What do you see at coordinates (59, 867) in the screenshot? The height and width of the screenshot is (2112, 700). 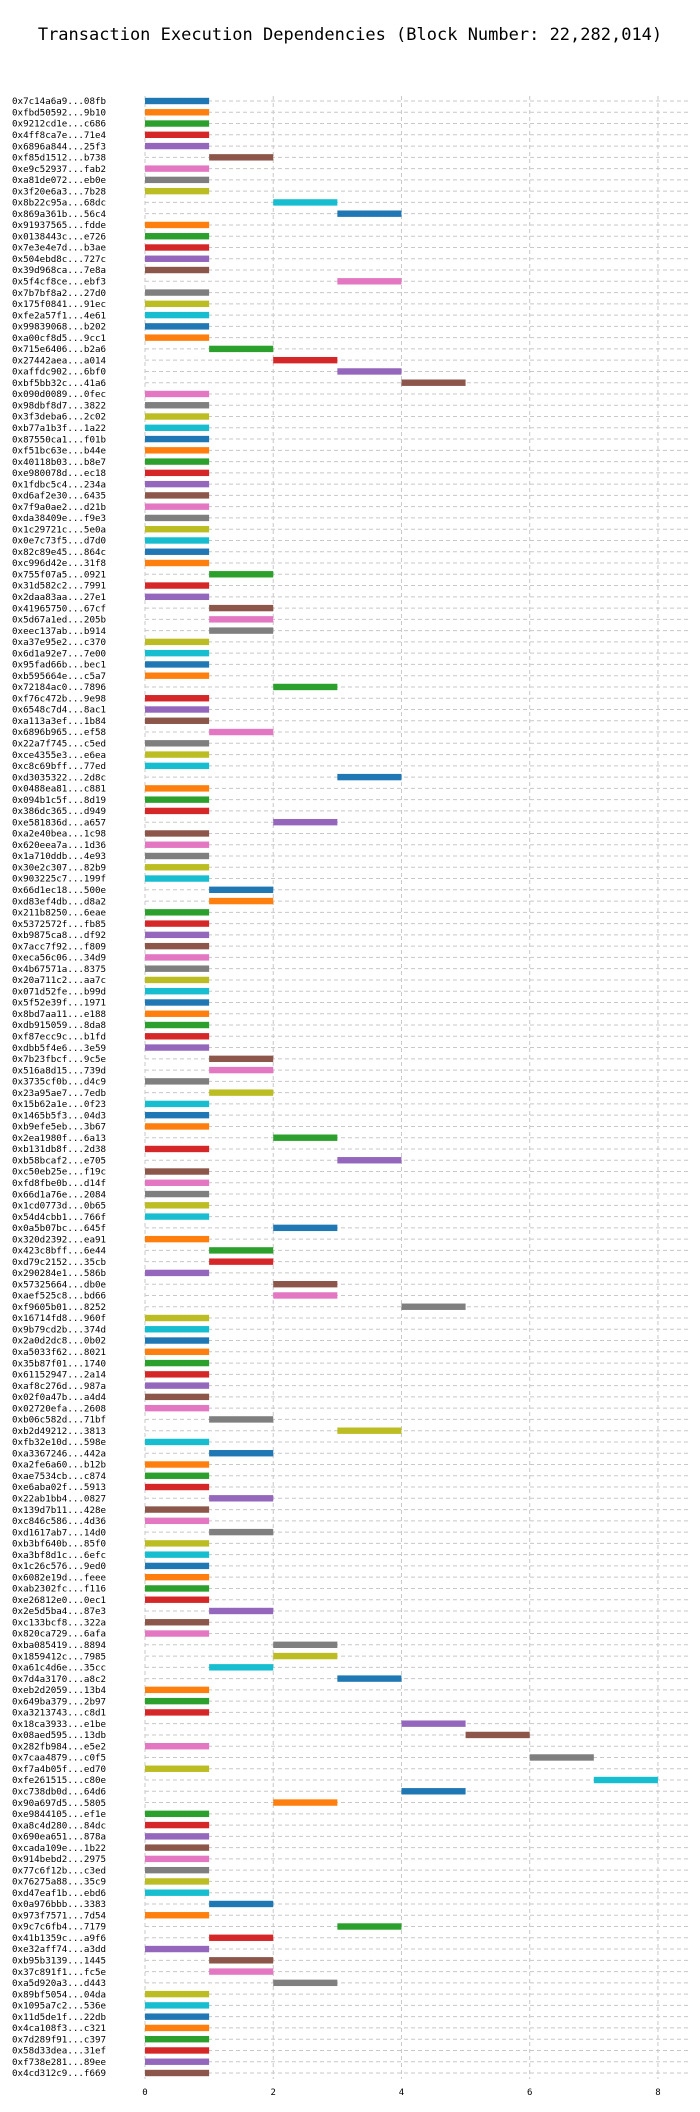 I see `transaction-label: 0x30e2c307...82b9` at bounding box center [59, 867].